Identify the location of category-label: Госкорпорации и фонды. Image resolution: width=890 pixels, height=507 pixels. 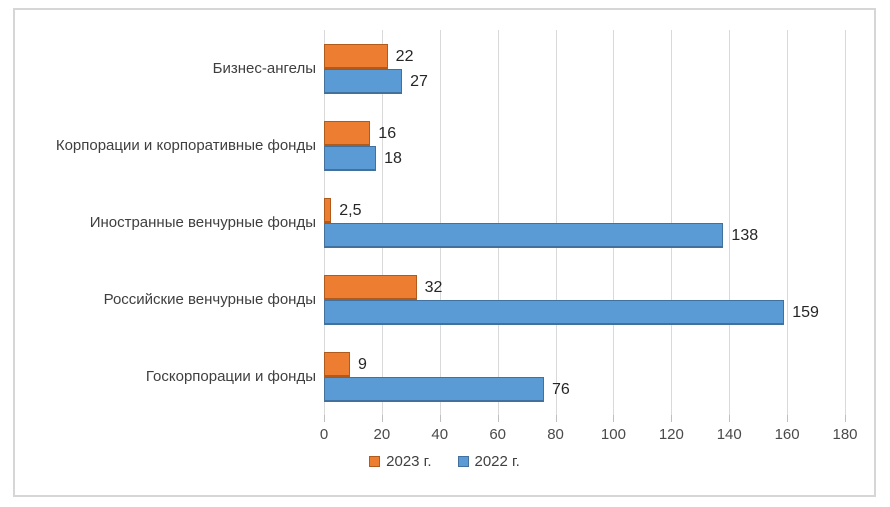
(230, 376).